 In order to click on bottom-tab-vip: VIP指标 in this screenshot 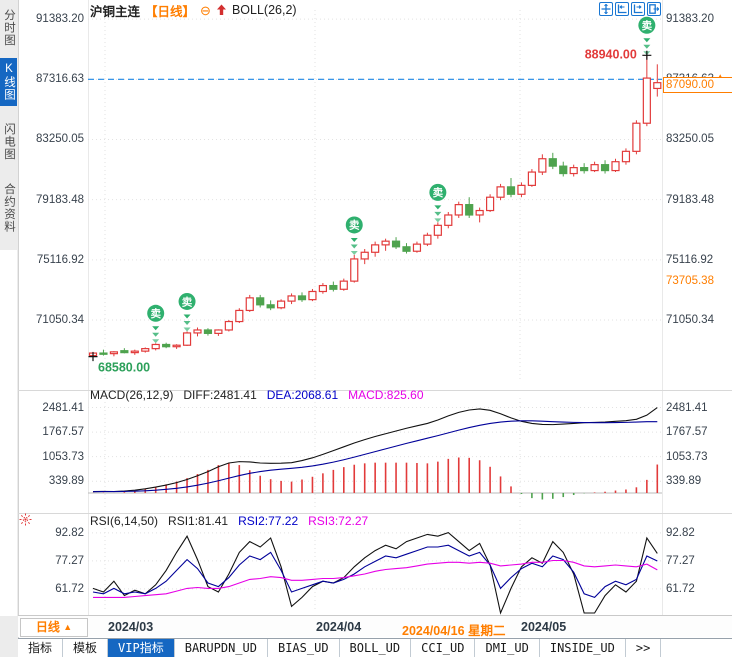, I will do `click(141, 648)`.